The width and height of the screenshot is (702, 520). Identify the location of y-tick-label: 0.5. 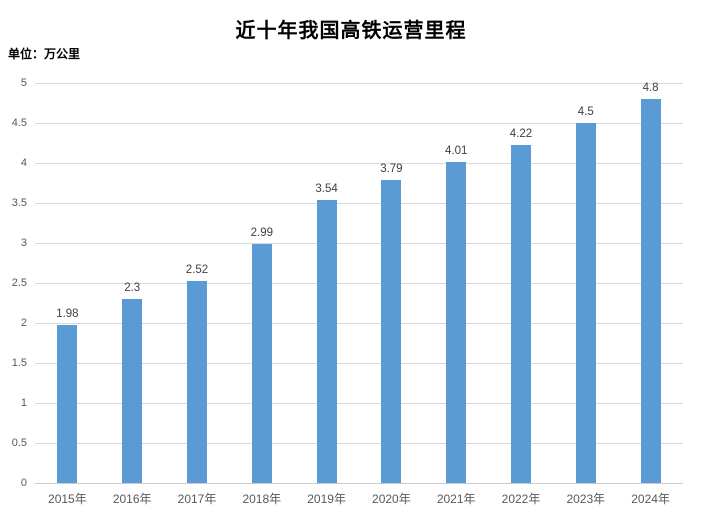
(19, 443).